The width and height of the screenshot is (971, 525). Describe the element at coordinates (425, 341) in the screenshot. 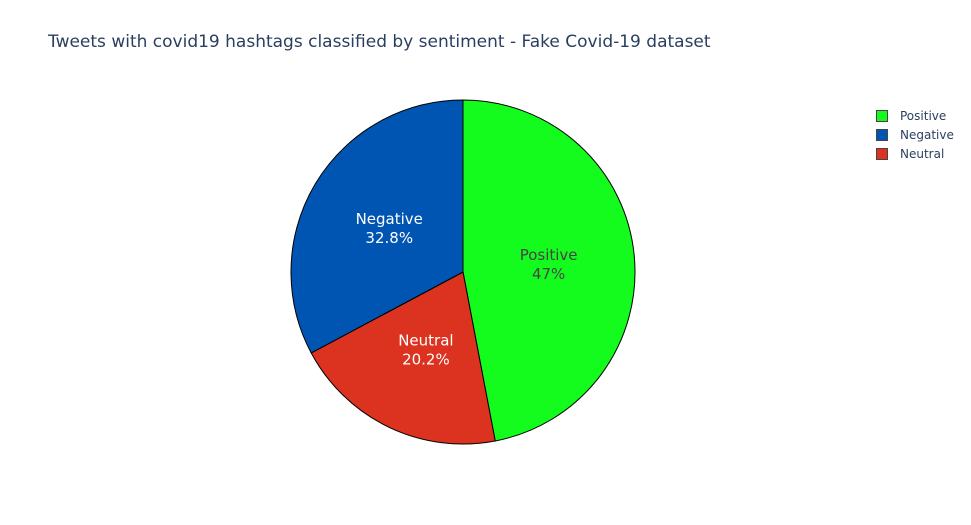

I see `slice-label-neutral: Neutral` at that location.